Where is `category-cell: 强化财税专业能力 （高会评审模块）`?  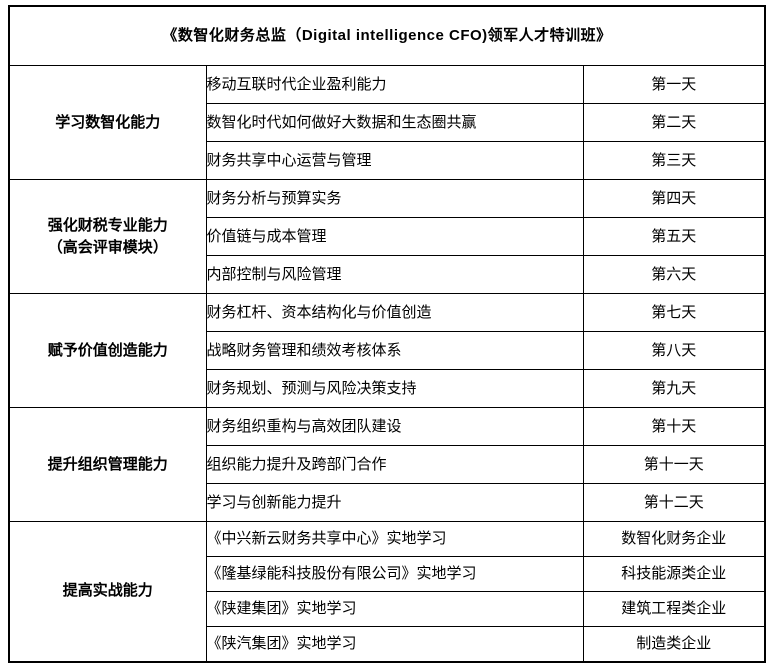
category-cell: 强化财税专业能力 （高会评审模块） is located at coordinates (107, 236).